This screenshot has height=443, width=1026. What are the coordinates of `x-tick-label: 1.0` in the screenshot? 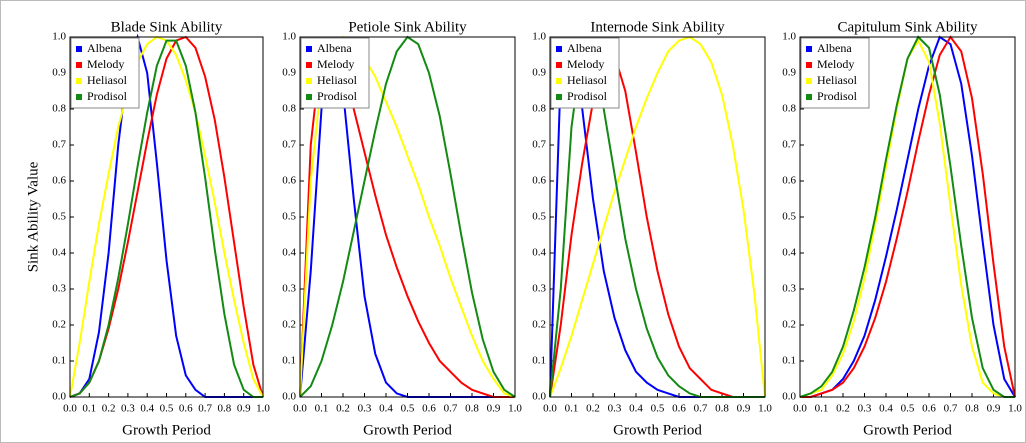 It's located at (515, 409).